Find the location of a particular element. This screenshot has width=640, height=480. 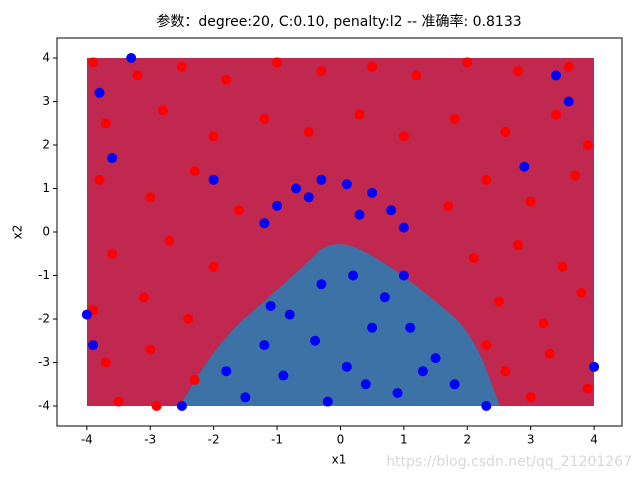

y-tick-label: 2 is located at coordinates (46, 145).